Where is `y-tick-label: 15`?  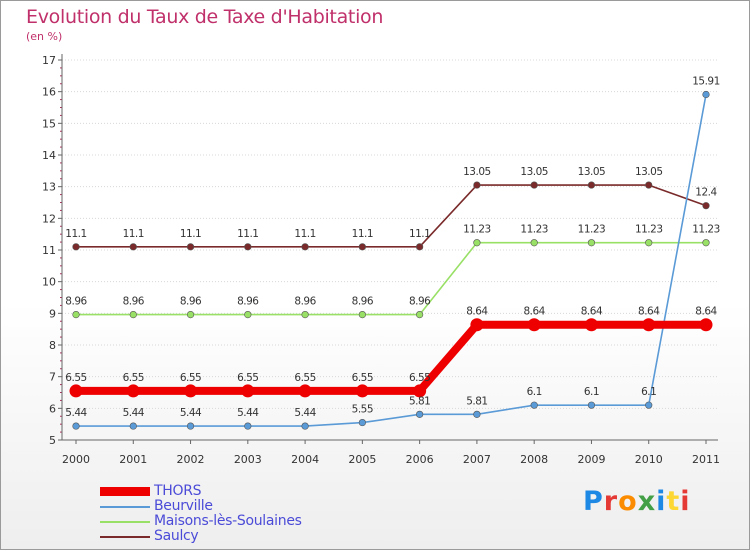
y-tick-label: 15 is located at coordinates (49, 123).